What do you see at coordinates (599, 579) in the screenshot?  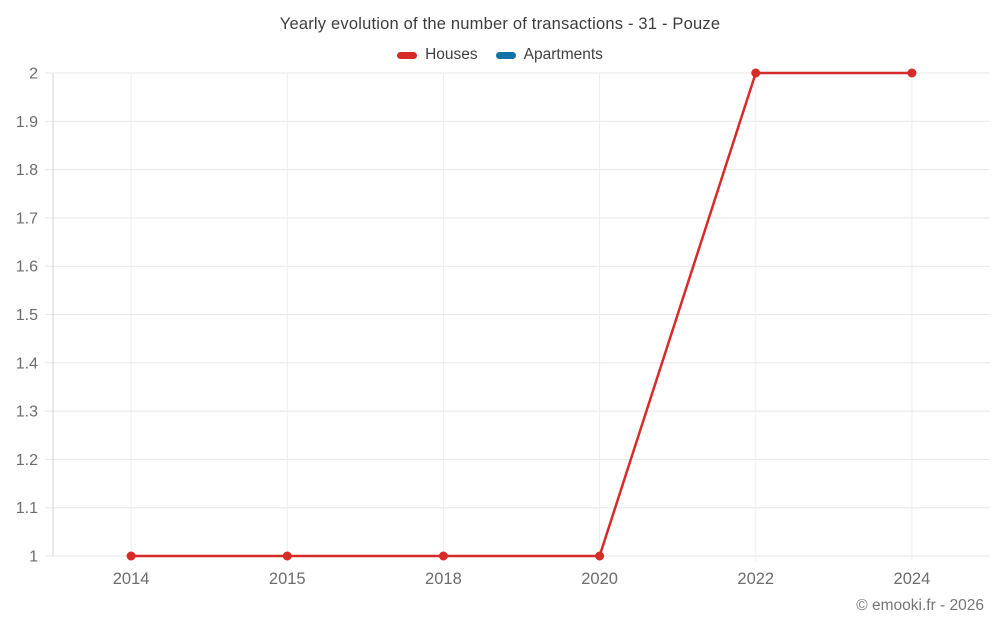 I see `x-axis-tick-label: 2020` at bounding box center [599, 579].